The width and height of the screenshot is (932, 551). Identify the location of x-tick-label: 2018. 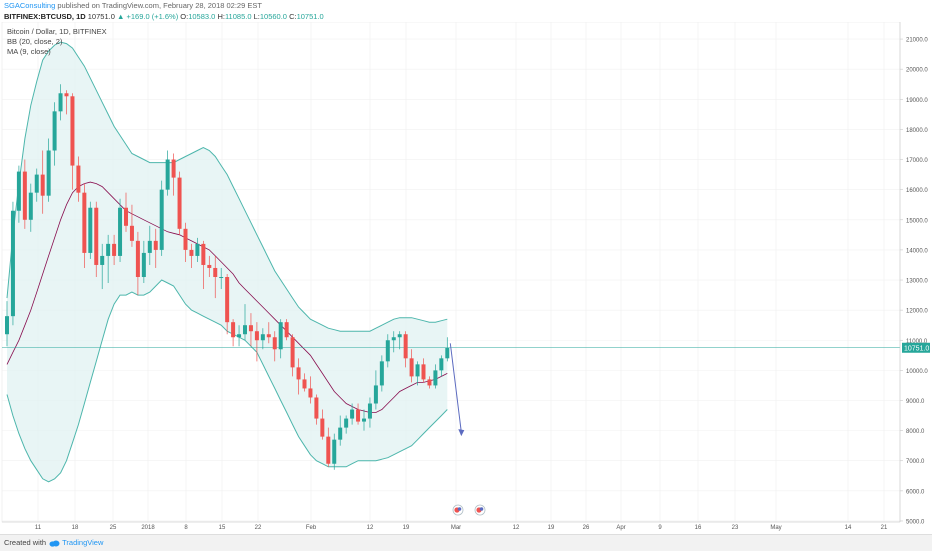
(148, 528).